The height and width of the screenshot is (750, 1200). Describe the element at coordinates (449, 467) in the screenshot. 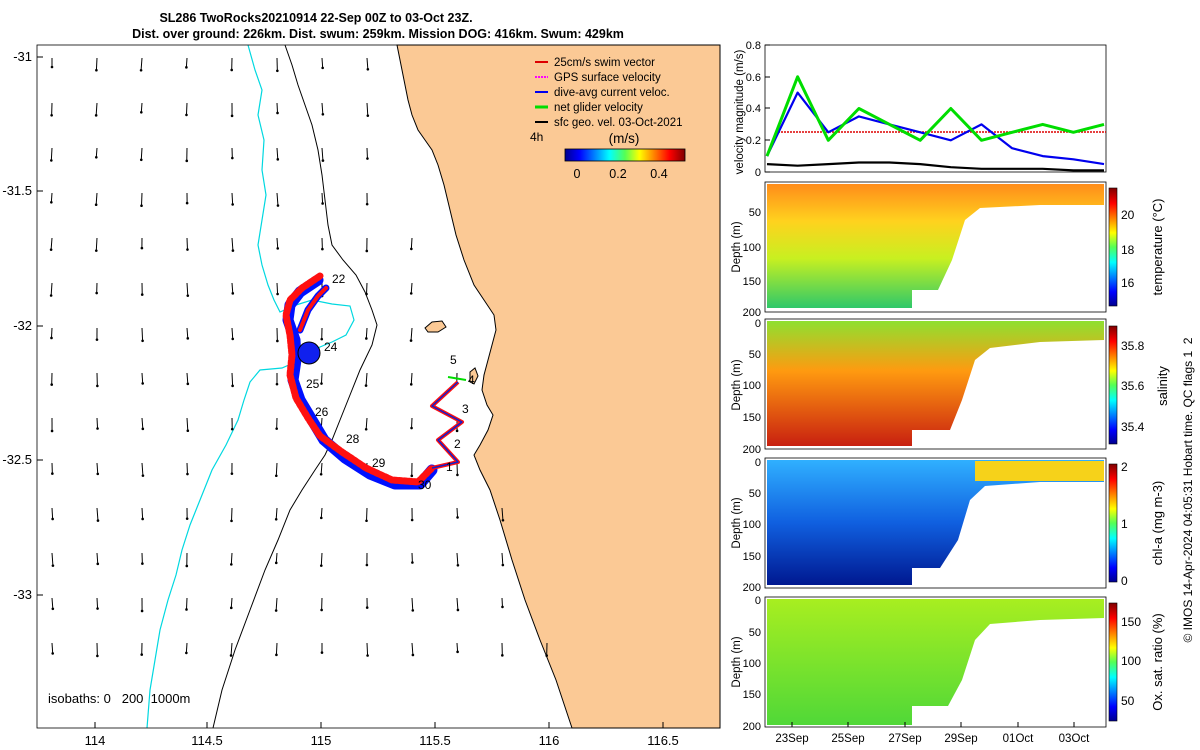

I see `day-label-1: 1` at that location.